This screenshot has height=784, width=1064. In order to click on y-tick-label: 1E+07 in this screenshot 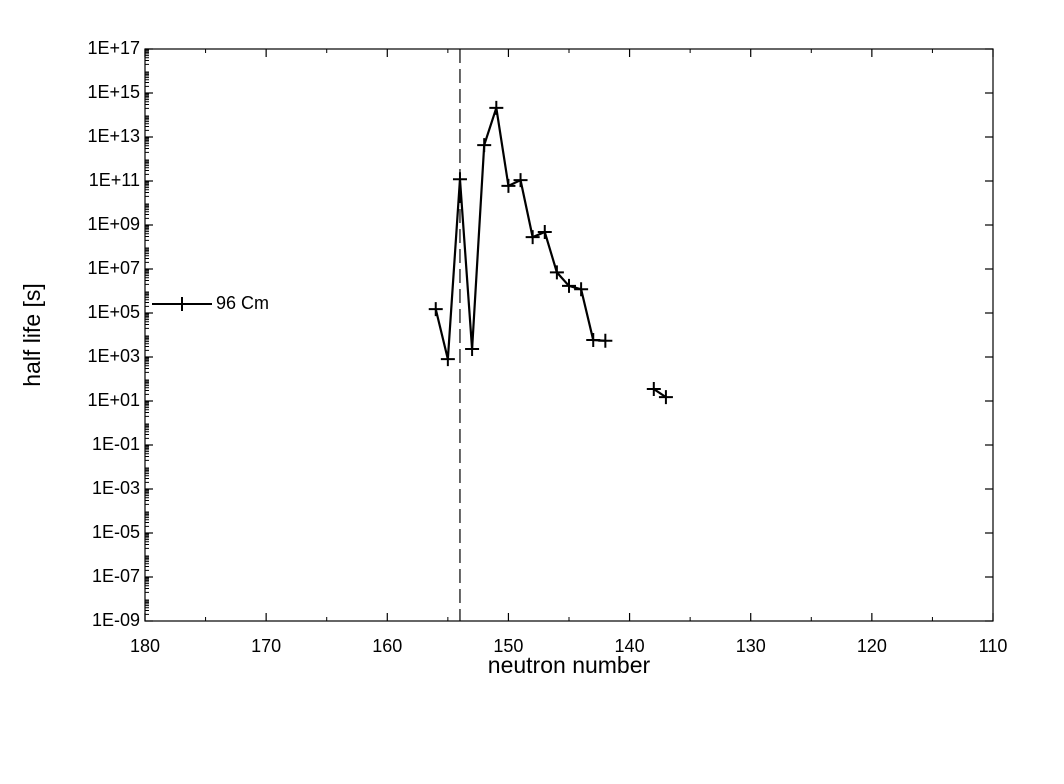, I will do `click(113, 268)`.